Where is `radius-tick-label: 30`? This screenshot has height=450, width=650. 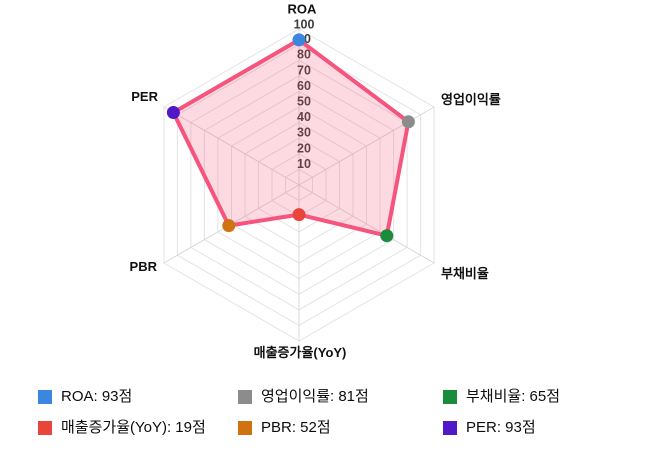
radius-tick-label: 30 is located at coordinates (304, 133).